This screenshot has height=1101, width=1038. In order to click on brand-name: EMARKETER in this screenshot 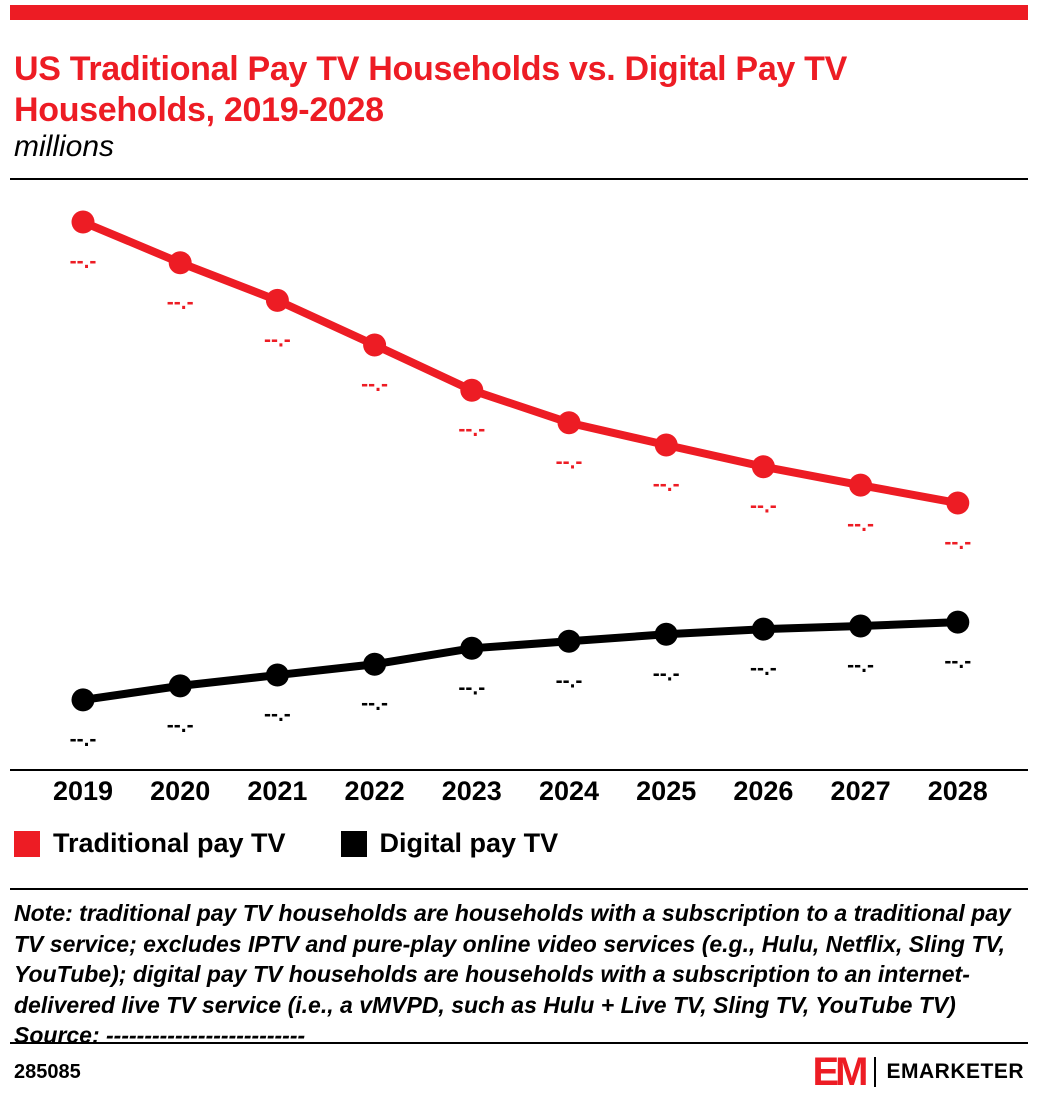, I will do `click(955, 1071)`.